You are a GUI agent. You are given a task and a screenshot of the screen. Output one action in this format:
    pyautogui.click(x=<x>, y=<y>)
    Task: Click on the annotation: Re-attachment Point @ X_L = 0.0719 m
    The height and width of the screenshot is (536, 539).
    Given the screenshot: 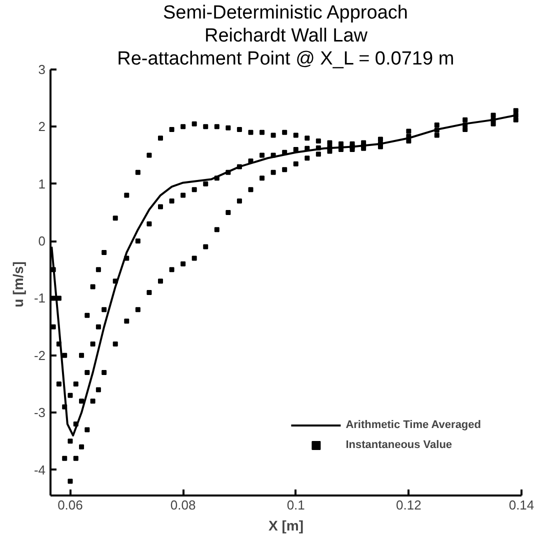 What is the action you would take?
    pyautogui.click(x=285, y=59)
    